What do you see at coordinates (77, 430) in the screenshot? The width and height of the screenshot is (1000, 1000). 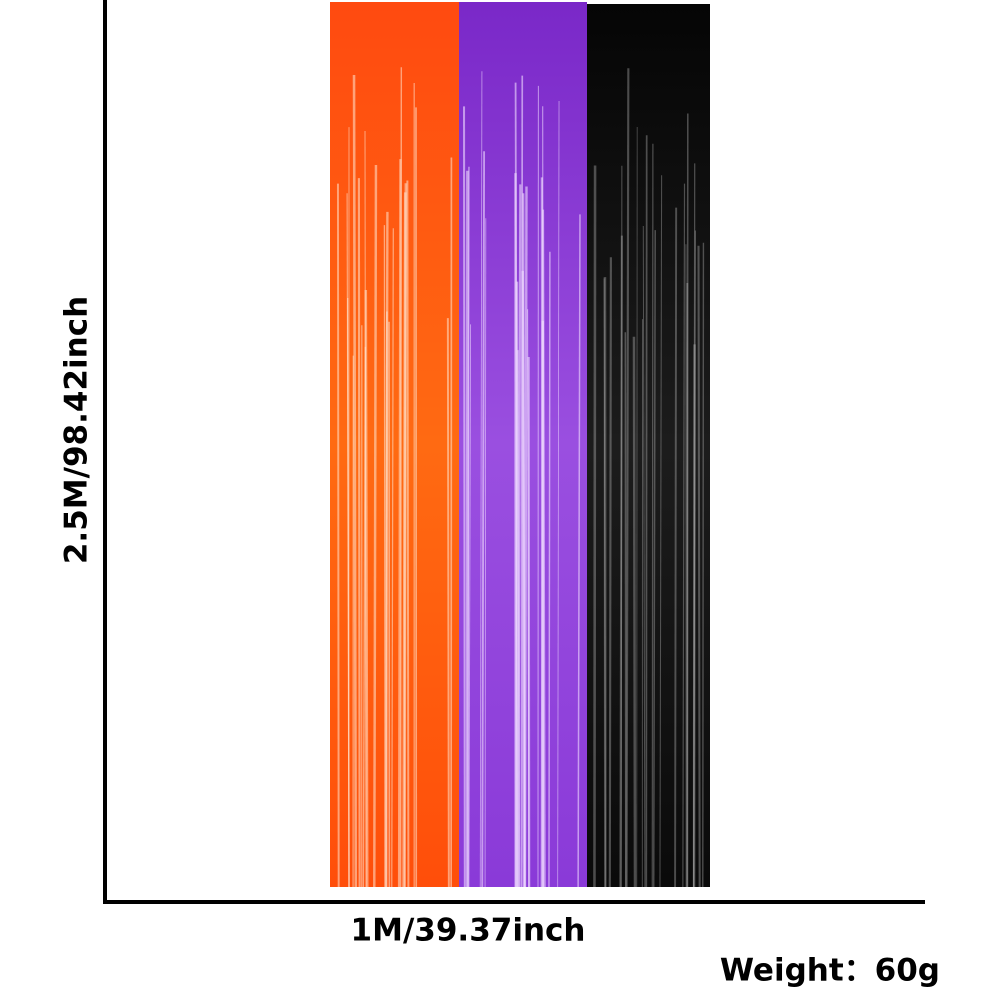 I see `height-label: 2.5M/98.42inch` at bounding box center [77, 430].